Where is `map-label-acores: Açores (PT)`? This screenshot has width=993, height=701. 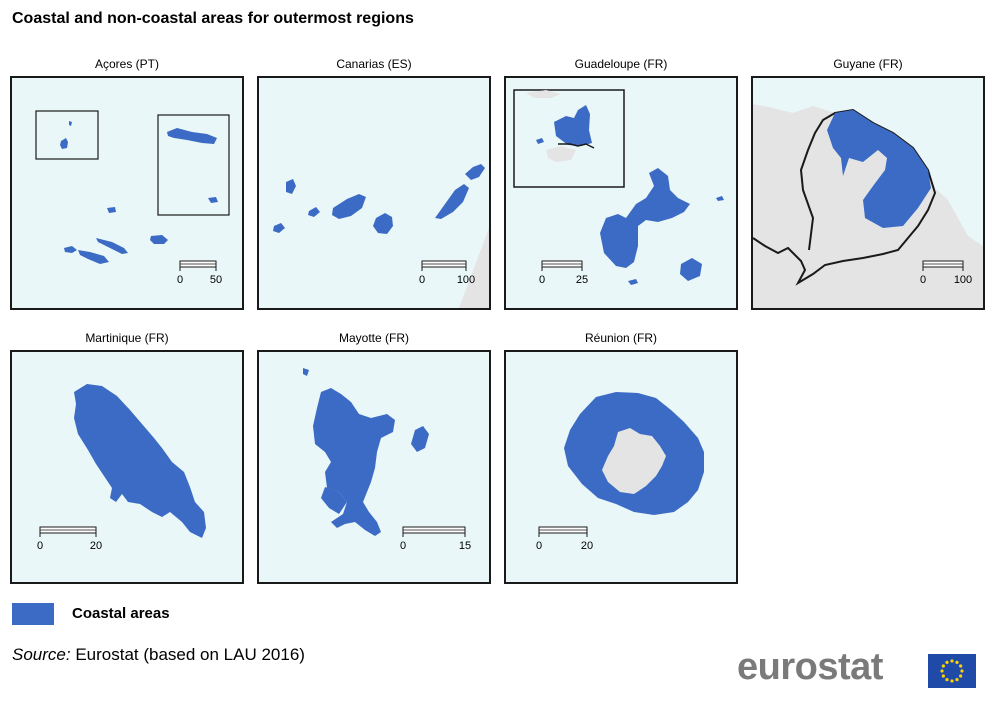 map-label-acores: Açores (PT) is located at coordinates (126, 64).